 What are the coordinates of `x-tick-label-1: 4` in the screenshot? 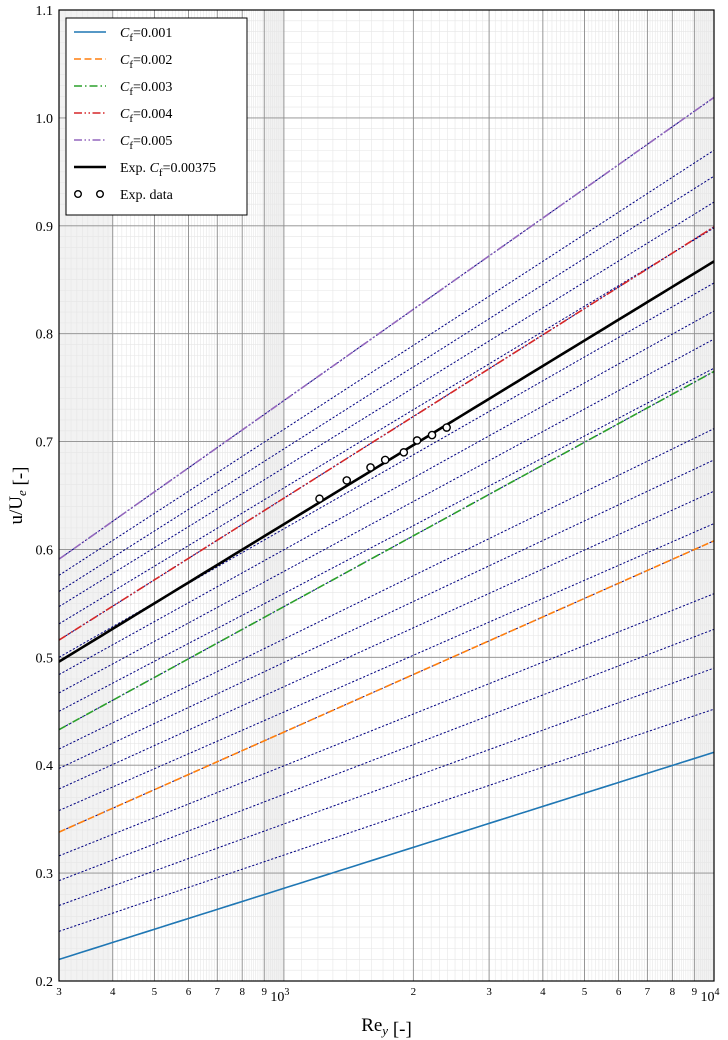 It's located at (113, 992).